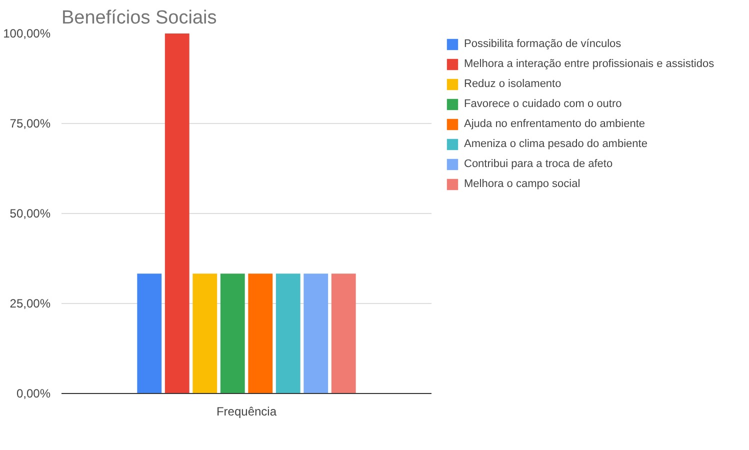 The image size is (749, 450). I want to click on legend-label: Ameniza o clima pesado do ambiente, so click(556, 144).